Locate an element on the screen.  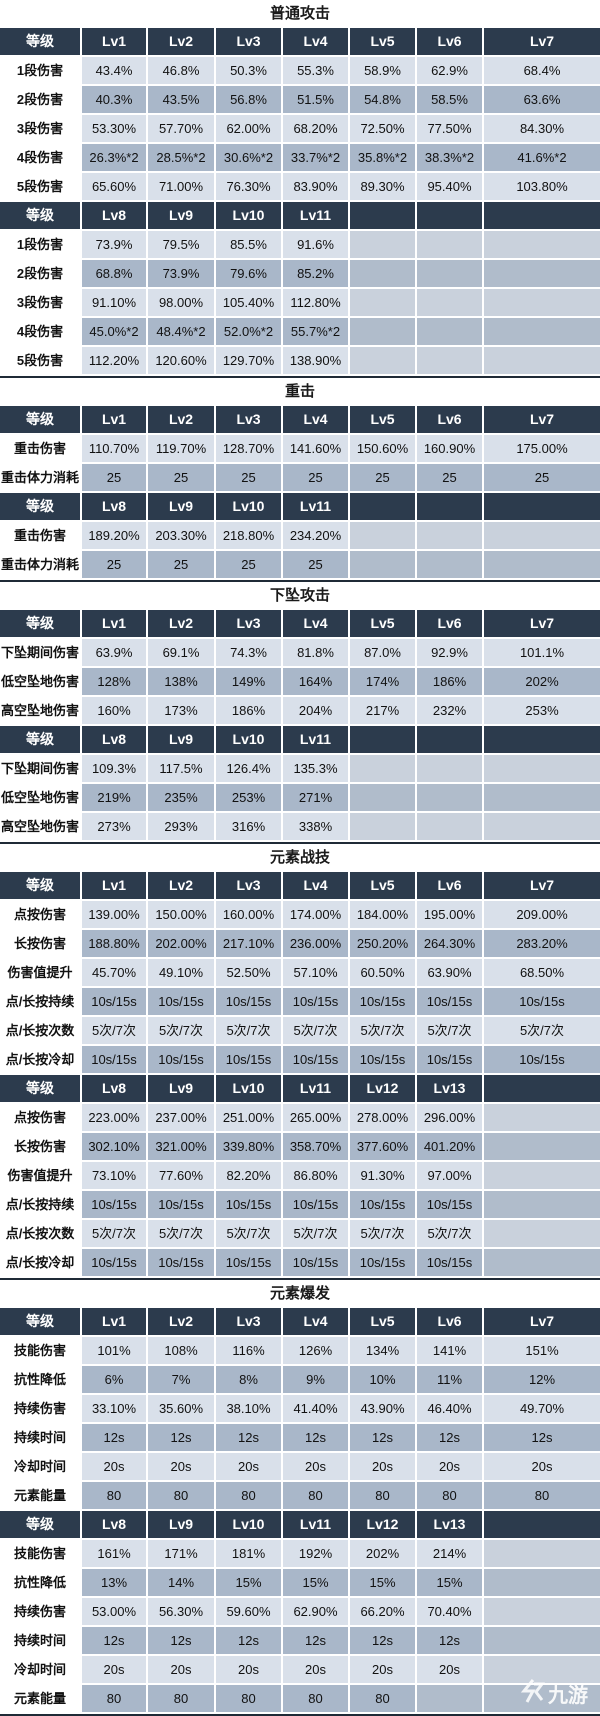
value-cell: 265.00% is located at coordinates (315, 1117).